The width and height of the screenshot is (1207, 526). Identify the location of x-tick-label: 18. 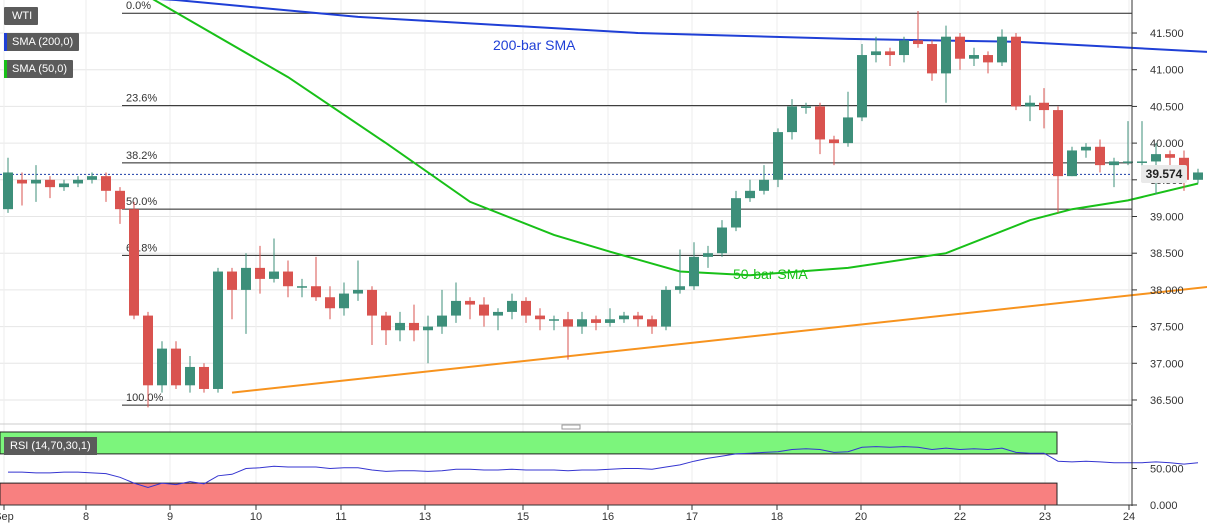
(777, 517).